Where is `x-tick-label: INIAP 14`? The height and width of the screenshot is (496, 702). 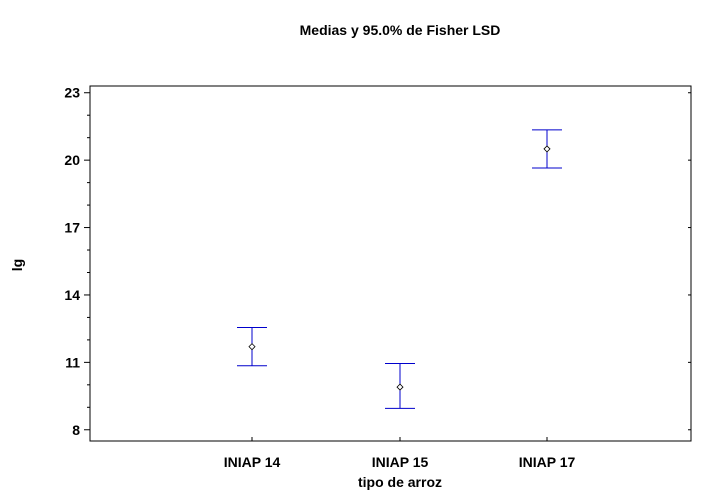
x-tick-label: INIAP 14 is located at coordinates (252, 462).